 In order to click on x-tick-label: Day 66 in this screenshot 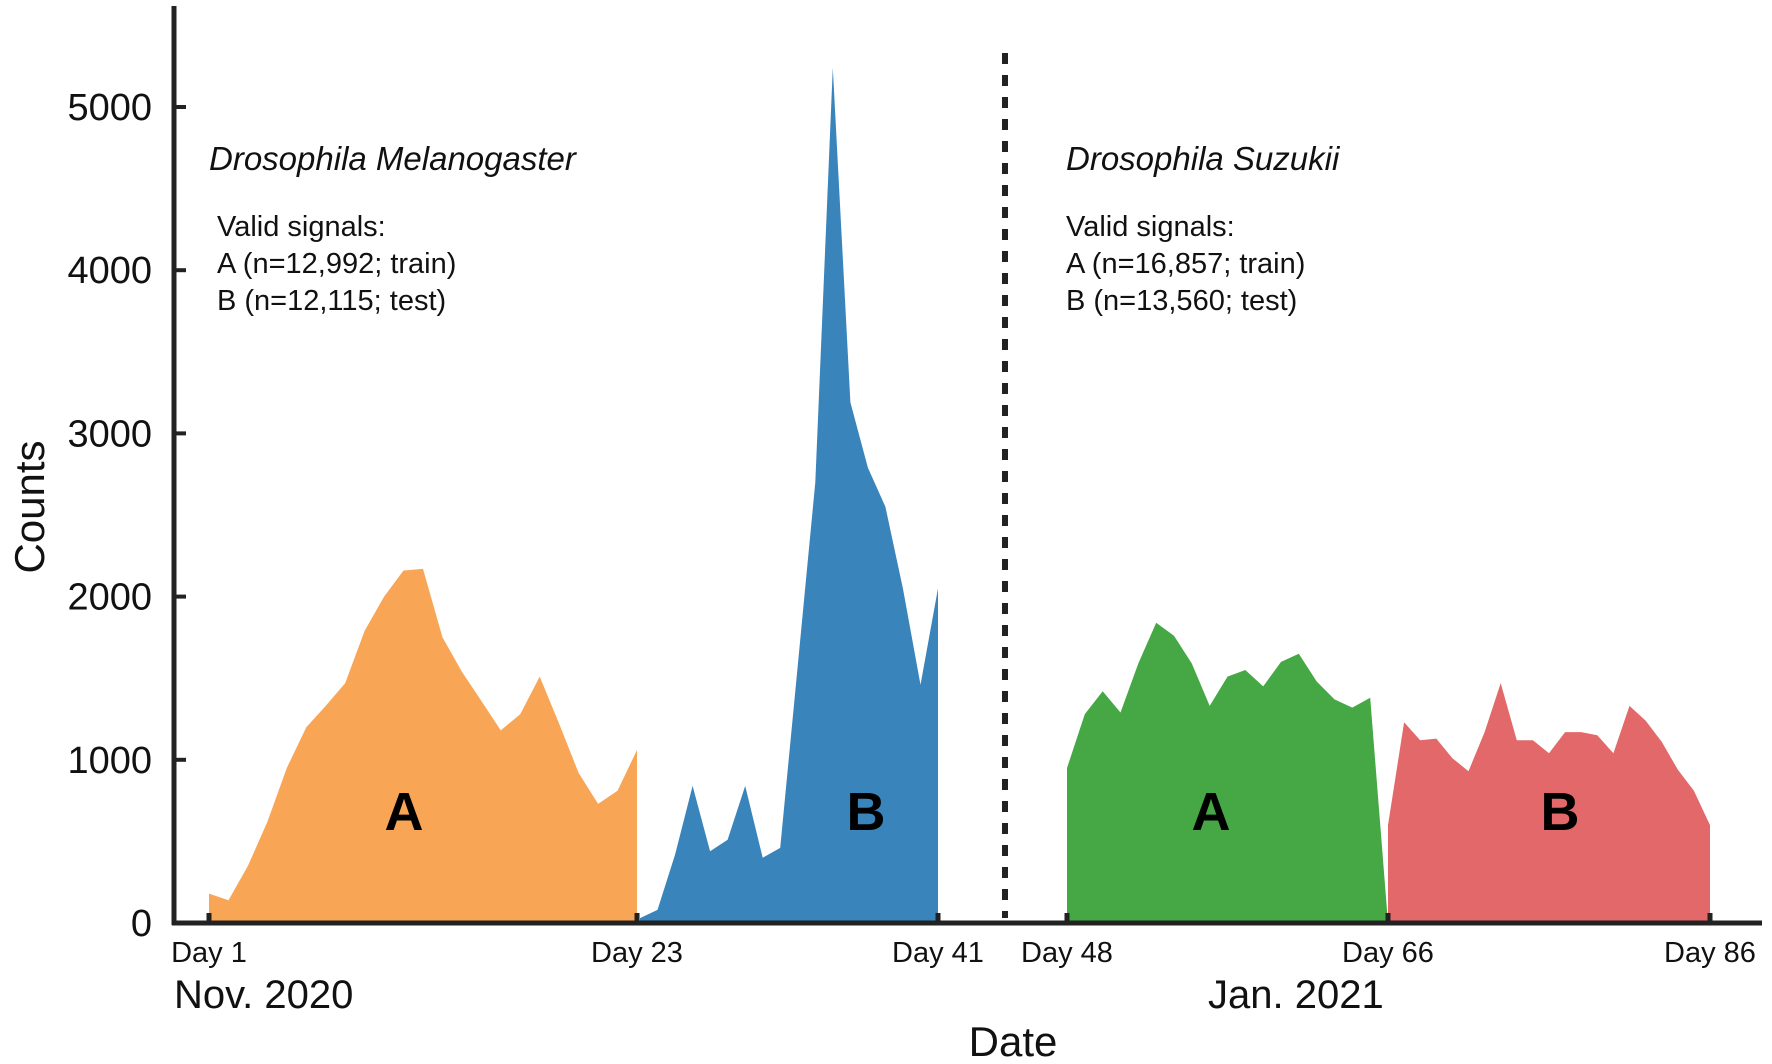, I will do `click(1388, 953)`.